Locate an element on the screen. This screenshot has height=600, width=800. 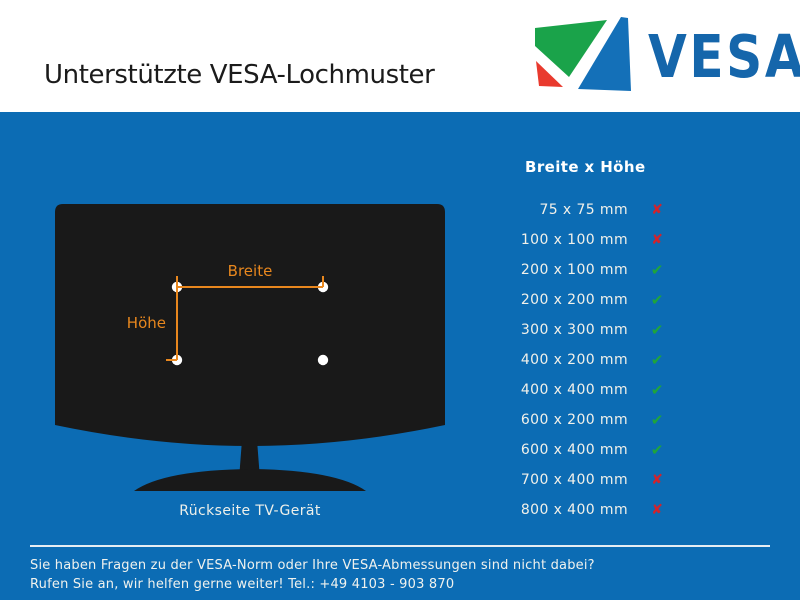
vesa-logo-icon is located at coordinates (583, 54).